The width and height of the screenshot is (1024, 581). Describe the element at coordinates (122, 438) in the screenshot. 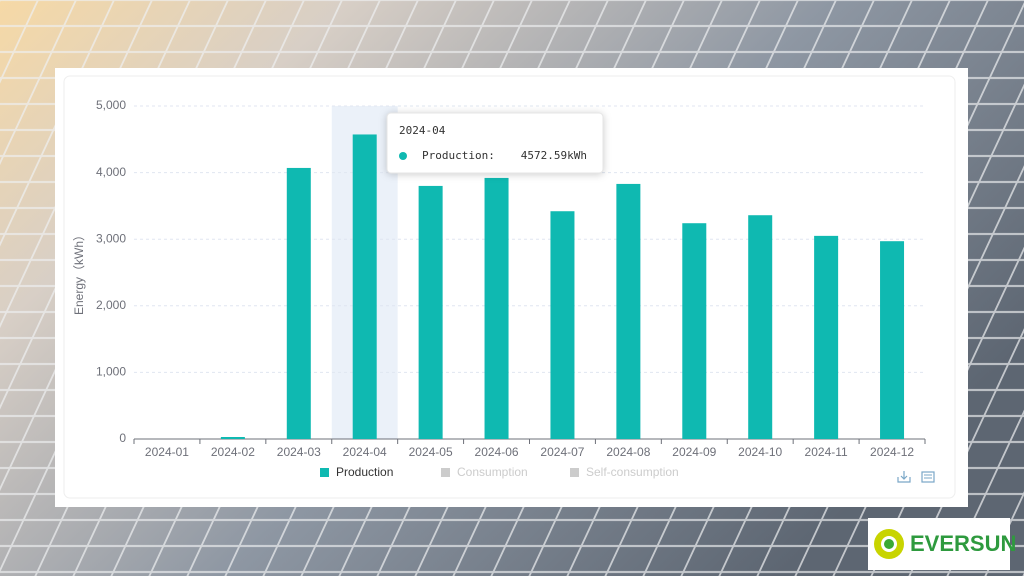

I see `y-tick-label: 0` at that location.